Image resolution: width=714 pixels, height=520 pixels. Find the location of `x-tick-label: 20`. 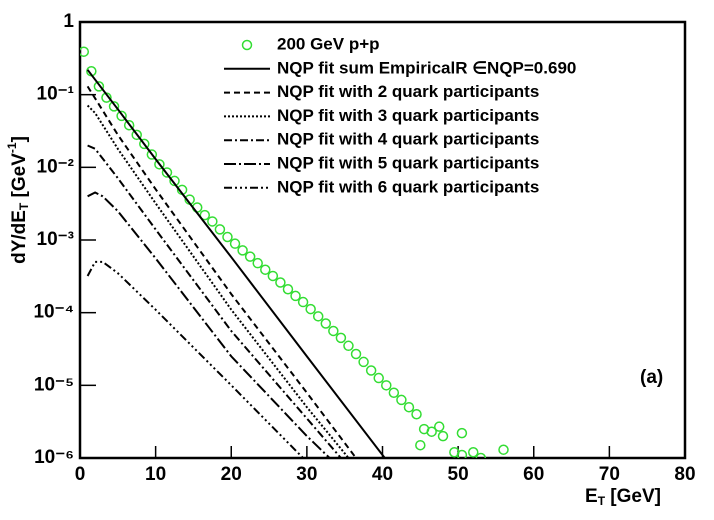

x-tick-label: 20 is located at coordinates (231, 474).